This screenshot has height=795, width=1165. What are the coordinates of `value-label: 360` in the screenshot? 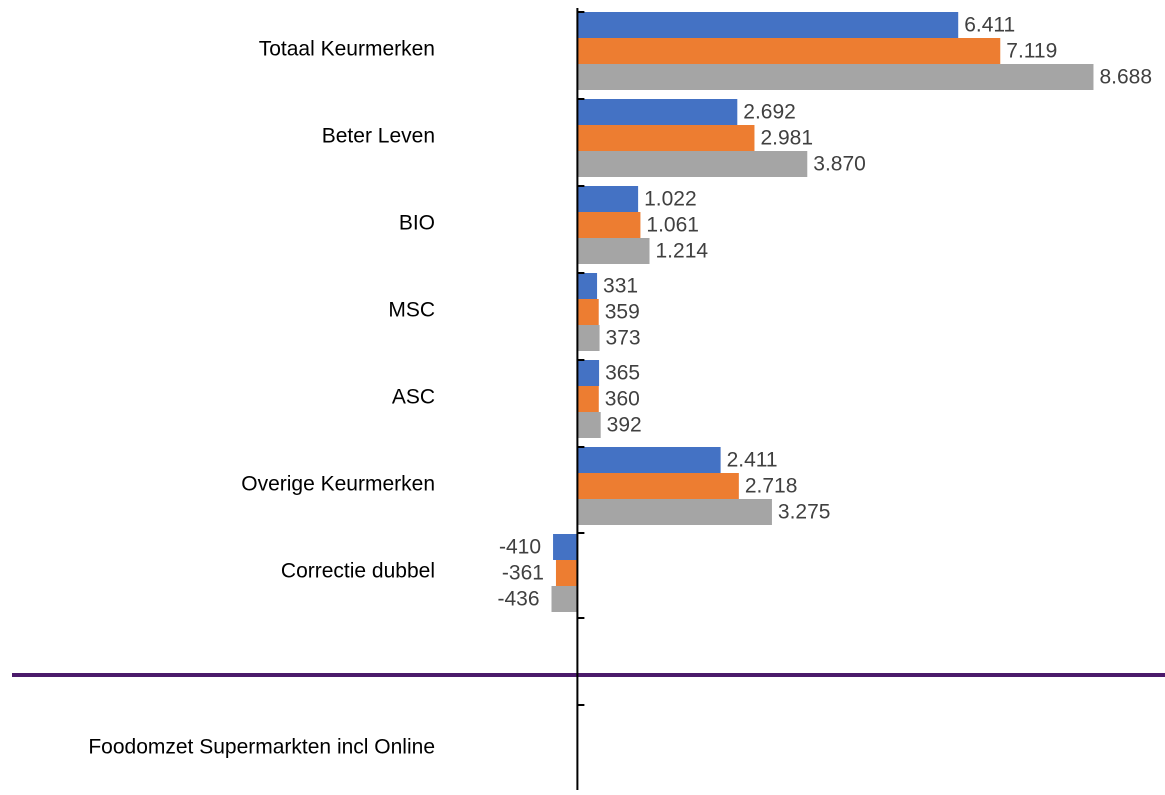 It's located at (622, 399).